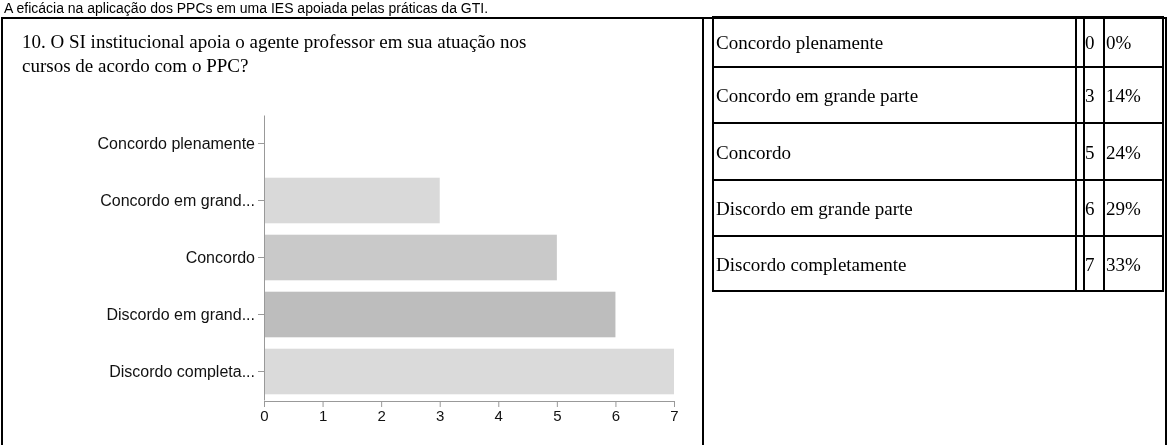 The height and width of the screenshot is (445, 1169). What do you see at coordinates (557, 415) in the screenshot?
I see `x-tick-label: 5` at bounding box center [557, 415].